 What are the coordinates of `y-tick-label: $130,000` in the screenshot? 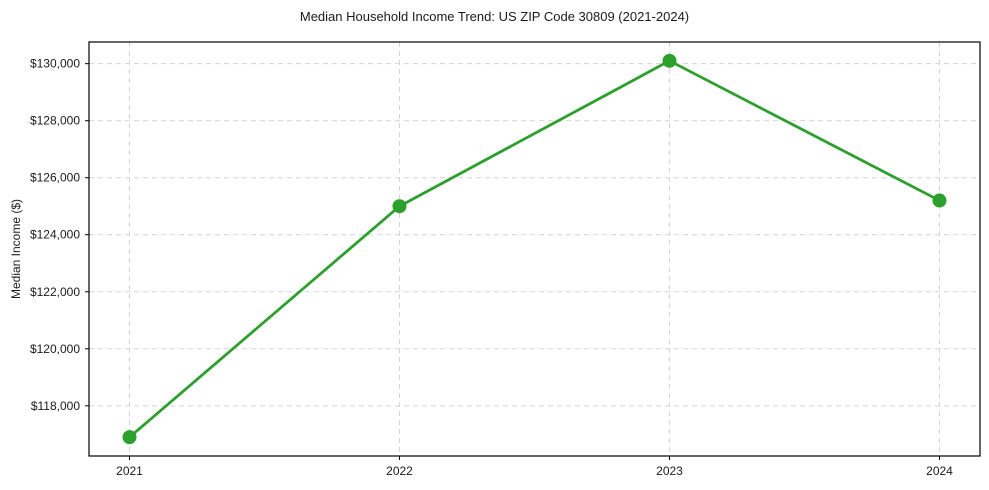 It's located at (55, 64).